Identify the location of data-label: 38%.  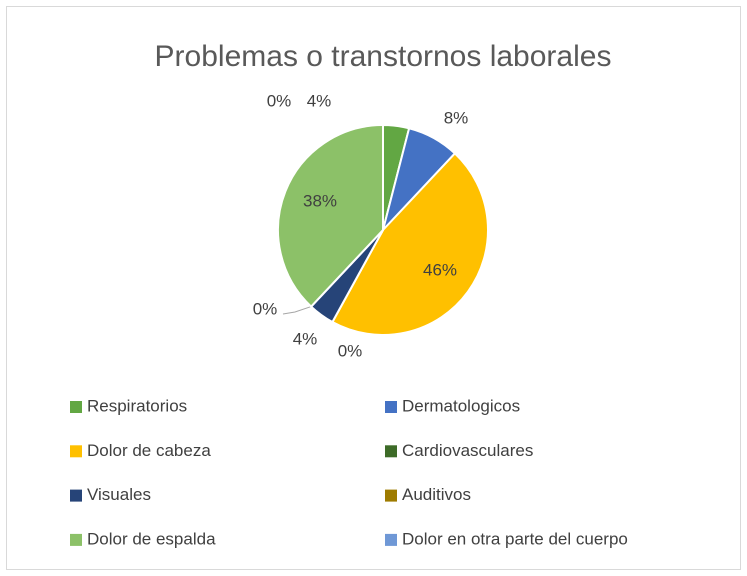
(320, 200).